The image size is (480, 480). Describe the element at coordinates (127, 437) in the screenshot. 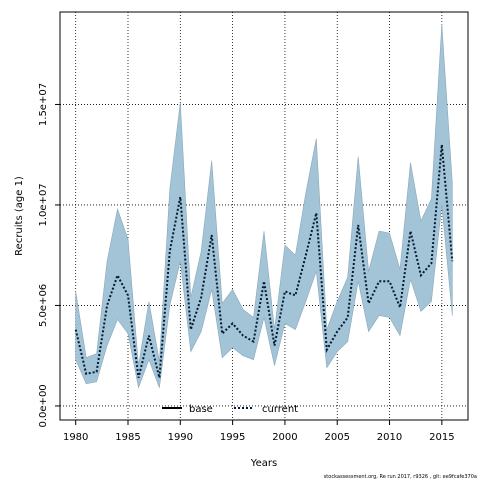

I see `x-tick-label-1985: 1985` at that location.